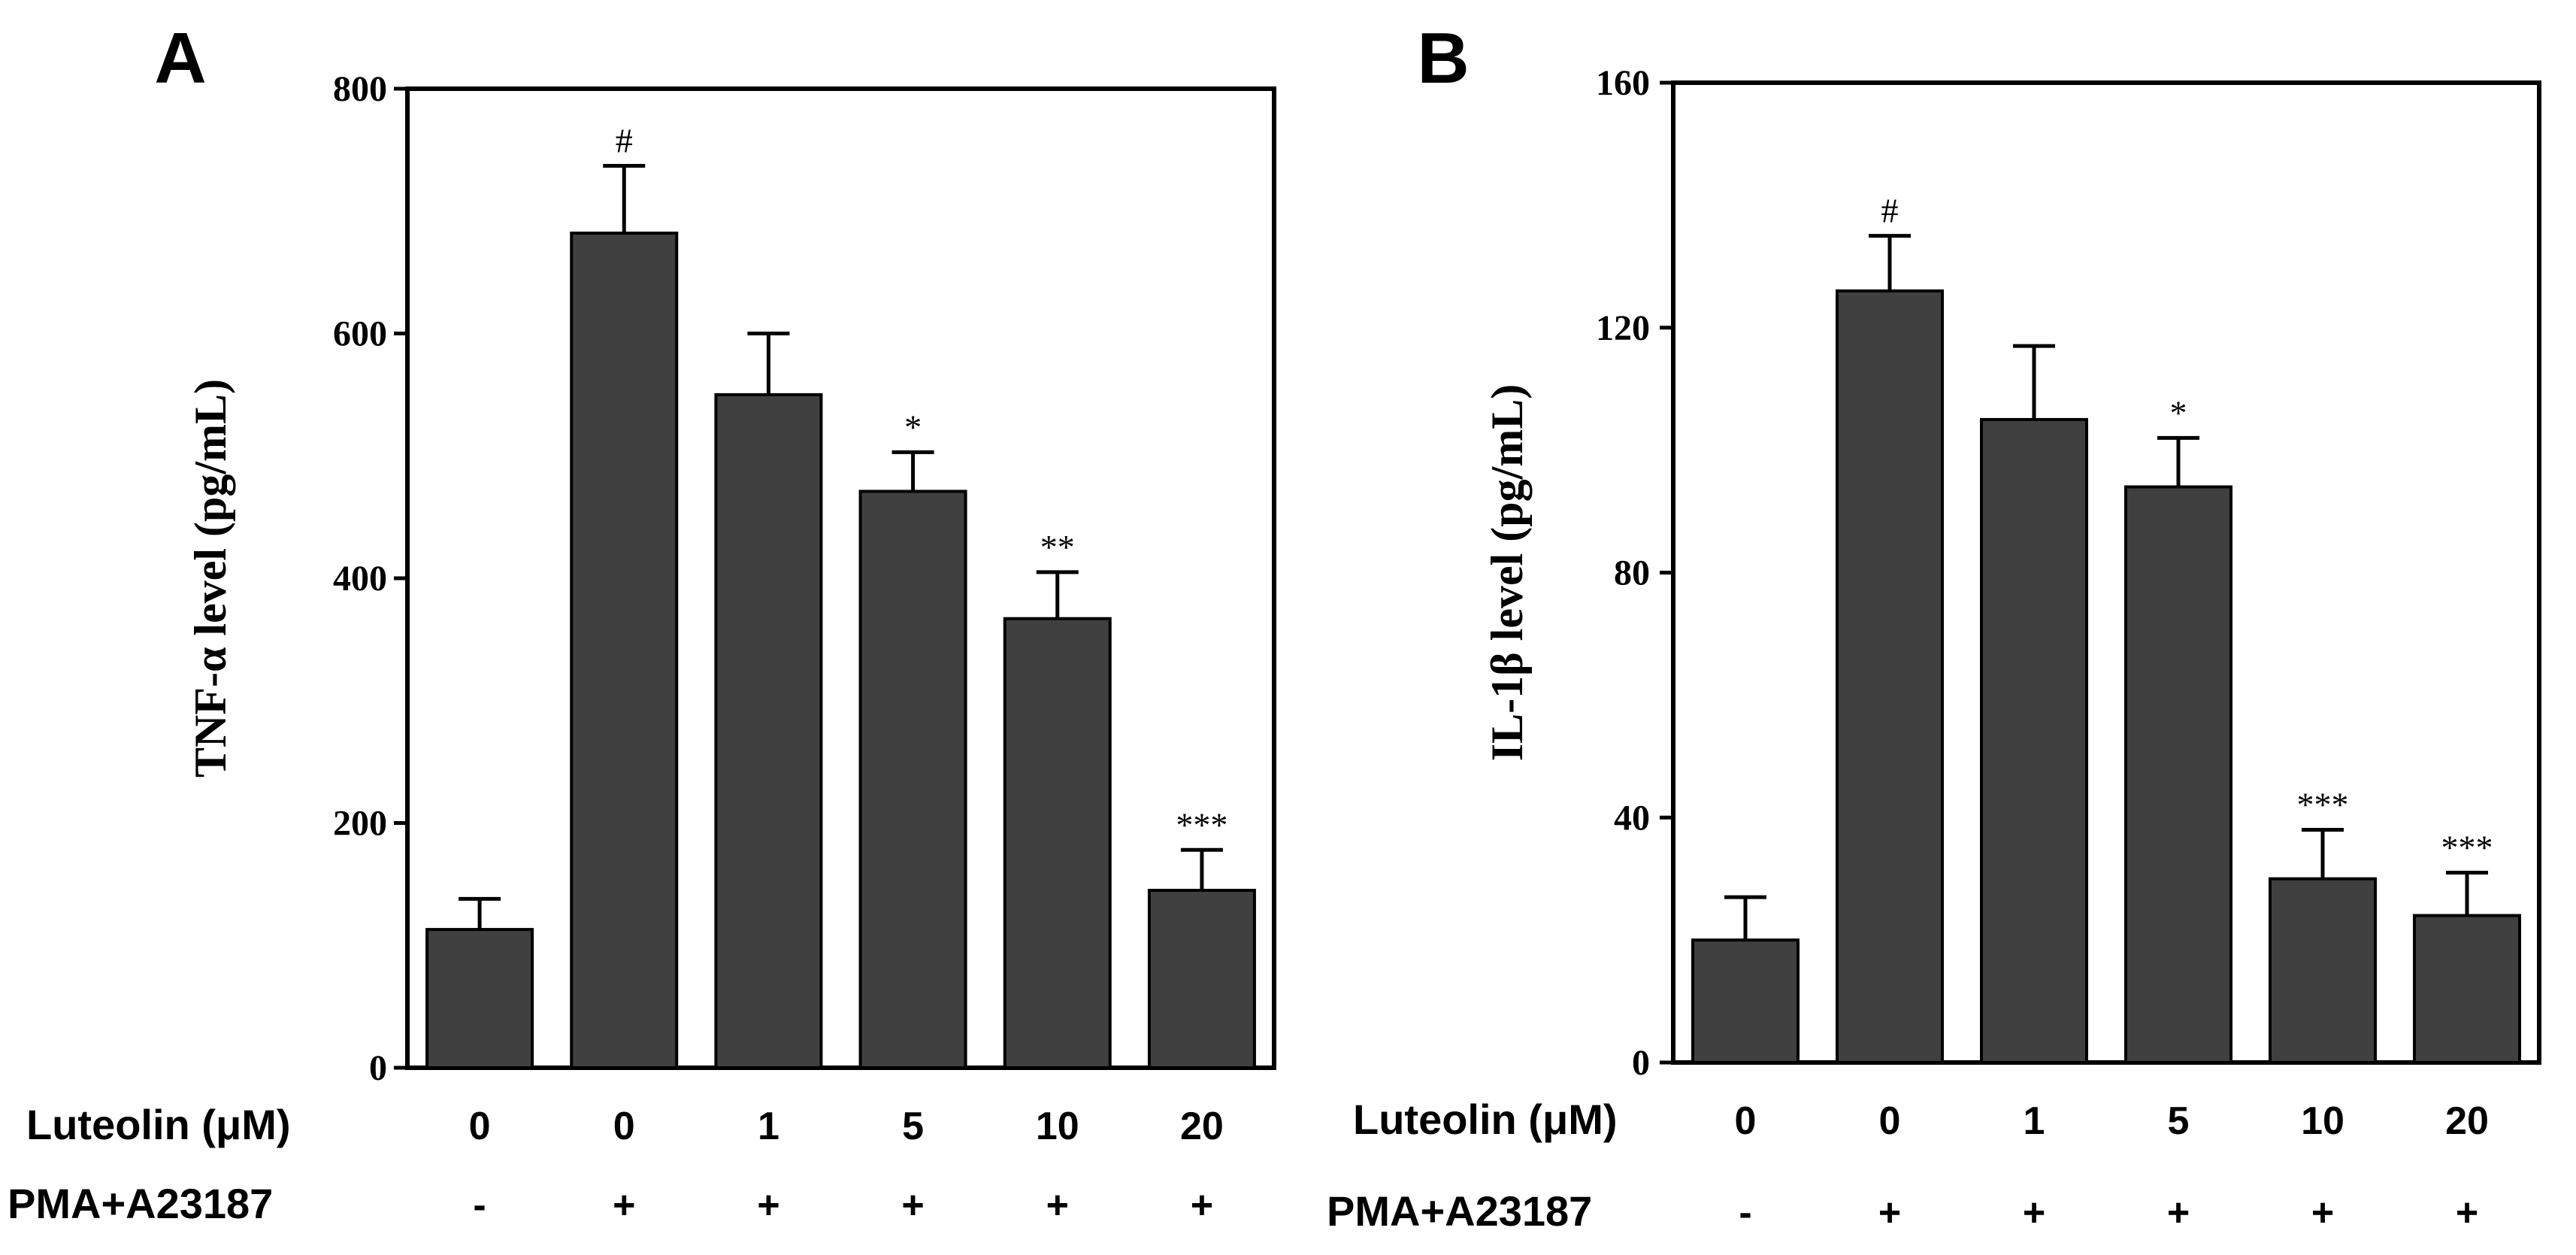  I want to click on y-axis-label: TNF-α level (pg/mL), so click(210, 578).